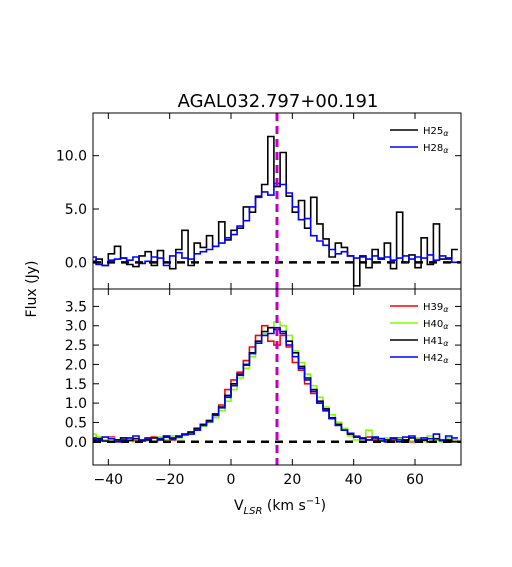 Image resolution: width=512 pixels, height=567 pixels. I want to click on legend-label: H40α, so click(436, 325).